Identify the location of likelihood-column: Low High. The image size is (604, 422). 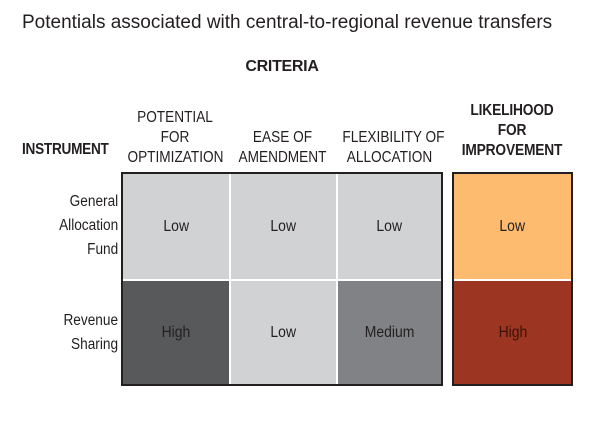
(512, 279).